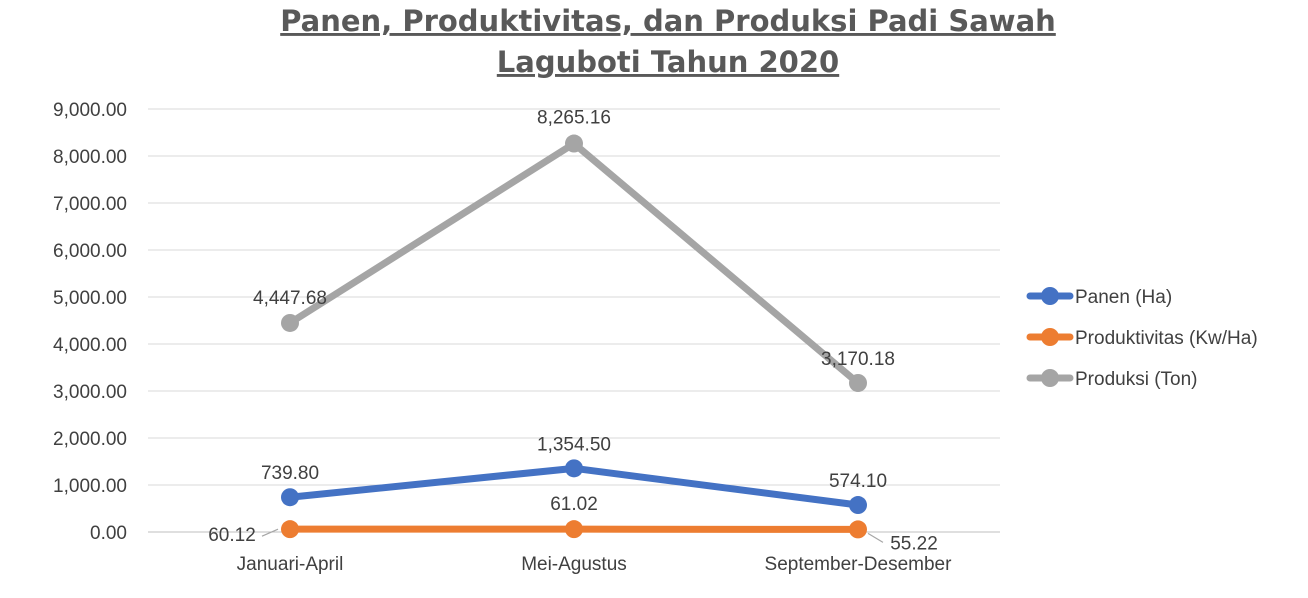  Describe the element at coordinates (290, 473) in the screenshot. I see `data-label: 739.80` at that location.